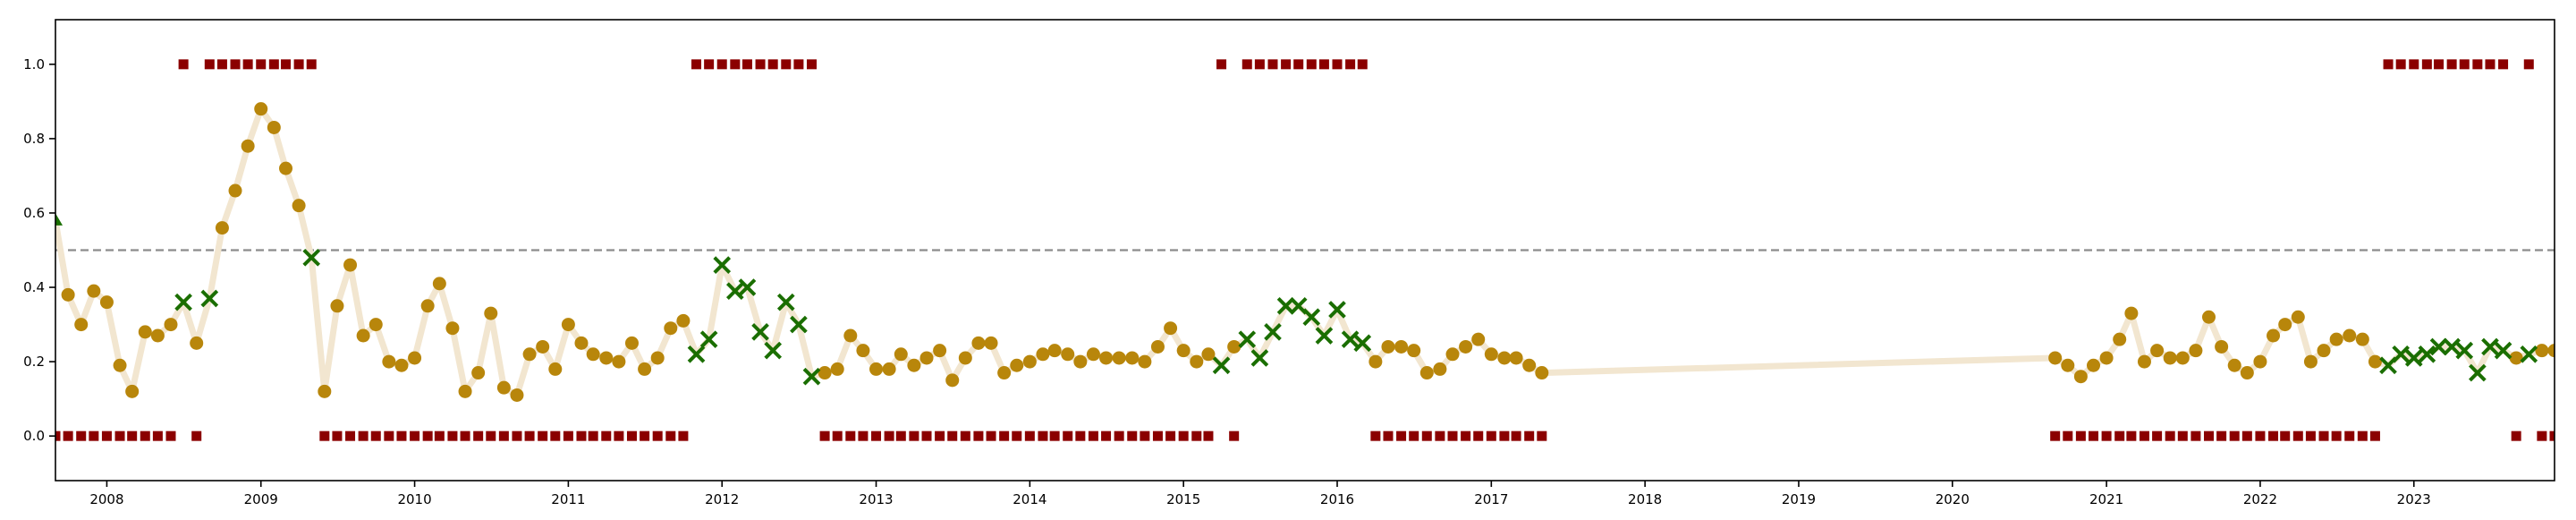 This screenshot has height=520, width=2576. I want to click on y-tick-label: 0.0, so click(34, 436).